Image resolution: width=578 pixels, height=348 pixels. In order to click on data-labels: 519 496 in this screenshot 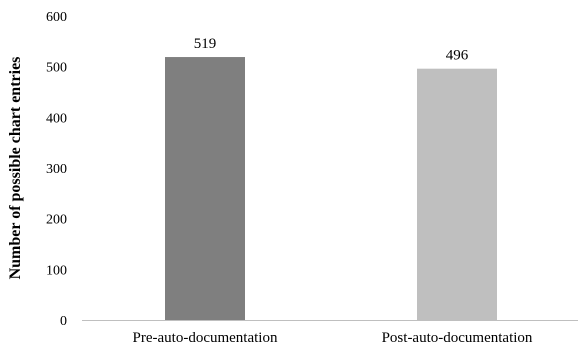, I will do `click(331, 50)`.